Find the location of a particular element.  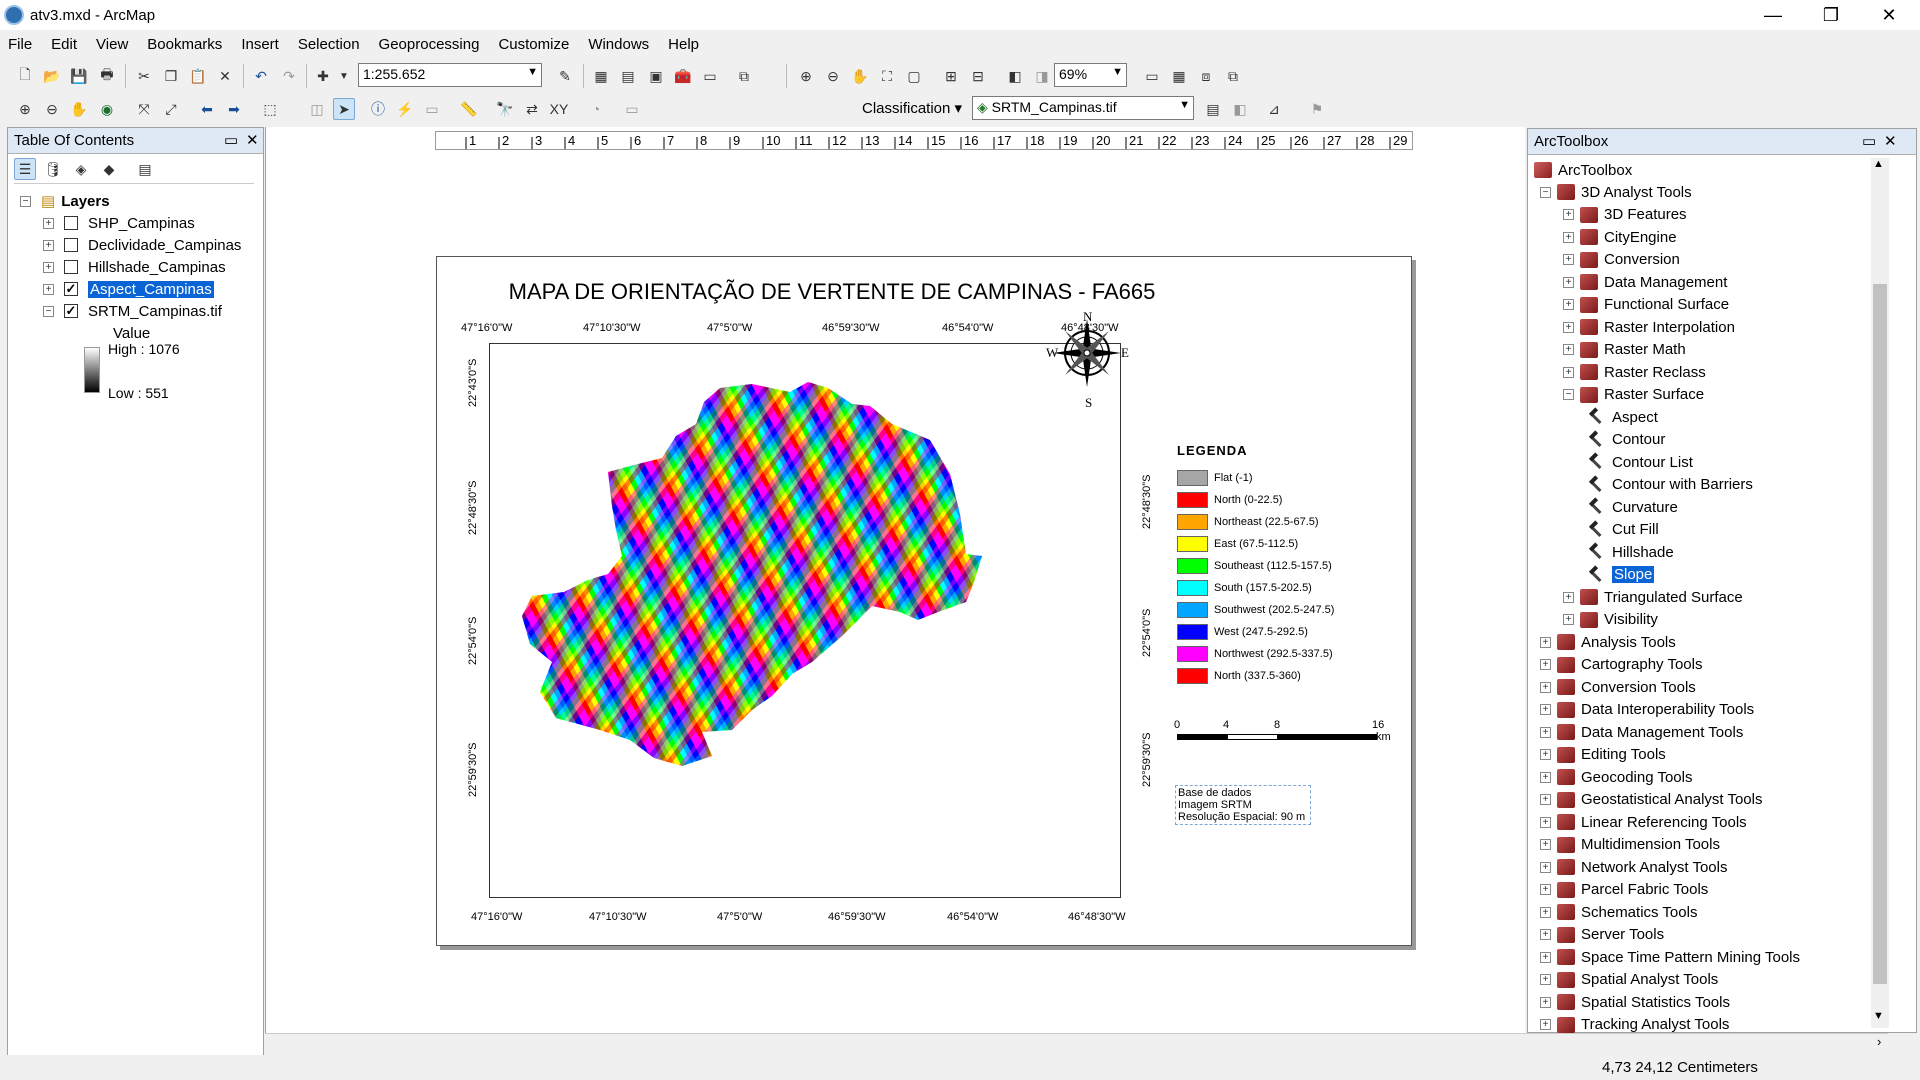

menu-windows: Windows is located at coordinates (619, 44).